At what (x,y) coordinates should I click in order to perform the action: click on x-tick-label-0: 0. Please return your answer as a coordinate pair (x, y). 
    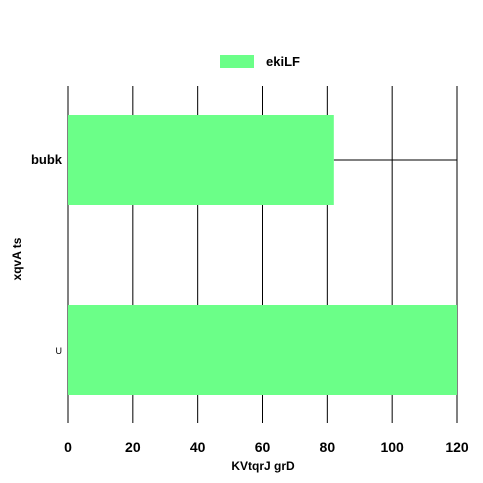
    Looking at the image, I should click on (68, 447).